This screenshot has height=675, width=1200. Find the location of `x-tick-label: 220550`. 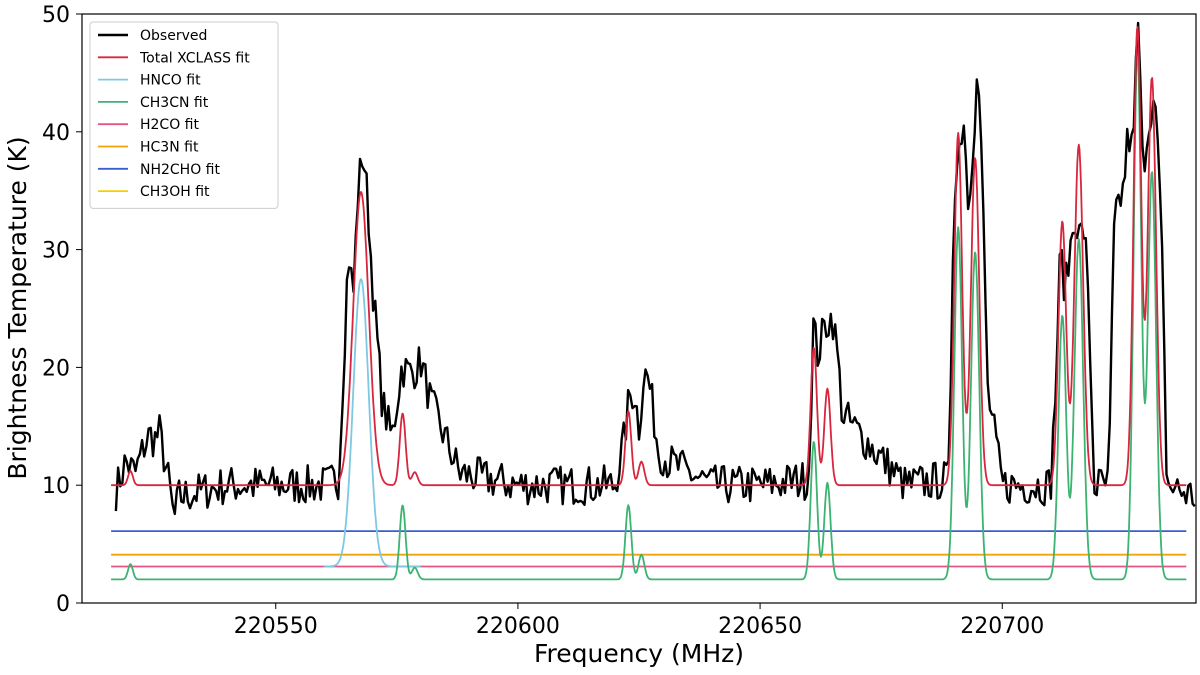

x-tick-label: 220550 is located at coordinates (276, 626).